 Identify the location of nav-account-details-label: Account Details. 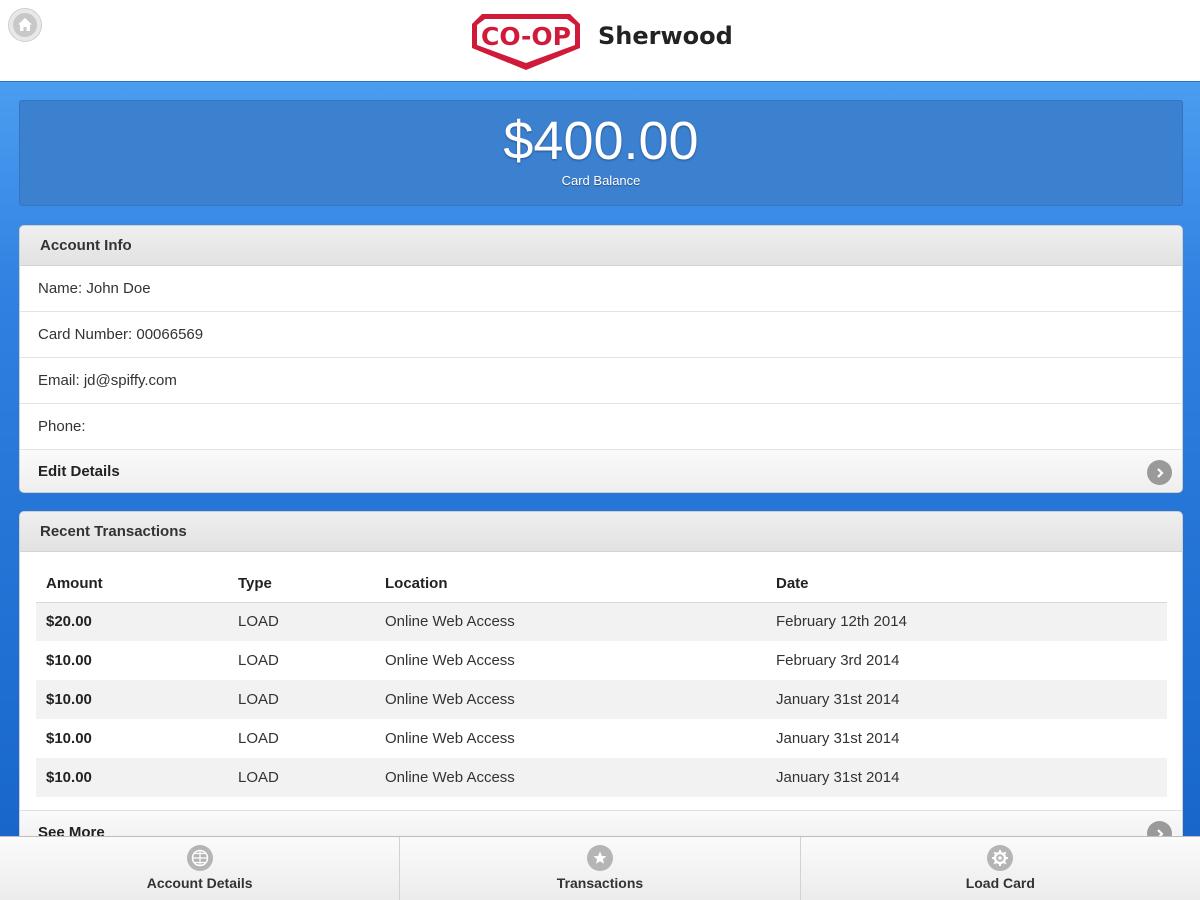
(199, 883).